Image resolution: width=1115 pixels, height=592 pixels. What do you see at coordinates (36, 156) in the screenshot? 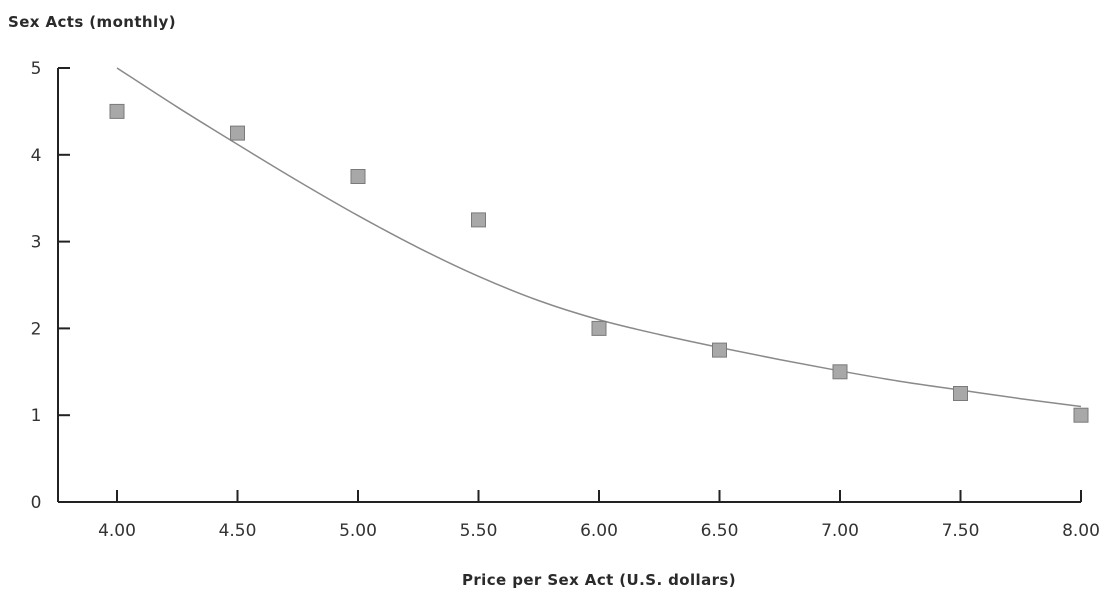
I see `y-tick-label: 4` at bounding box center [36, 156].